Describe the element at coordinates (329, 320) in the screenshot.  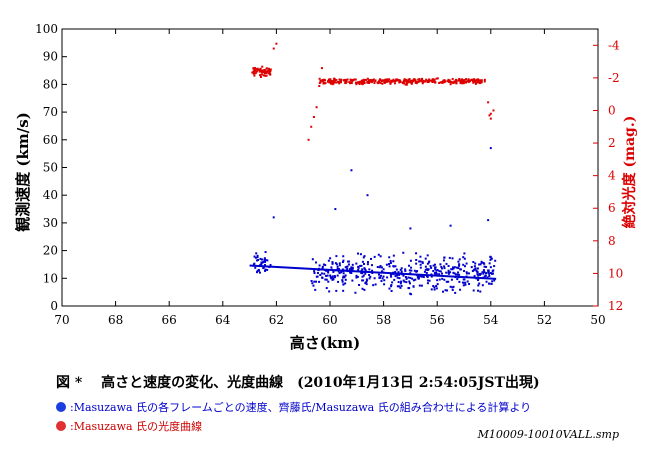
I see `x-tick-label: 60` at that location.